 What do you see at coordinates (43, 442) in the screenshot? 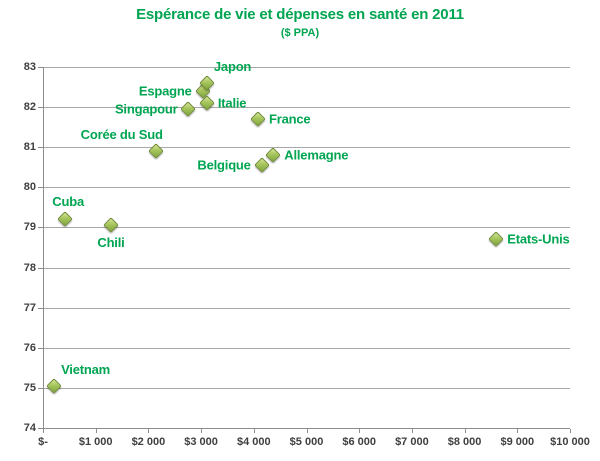
I see `x-axis-tick-label: $-` at bounding box center [43, 442].